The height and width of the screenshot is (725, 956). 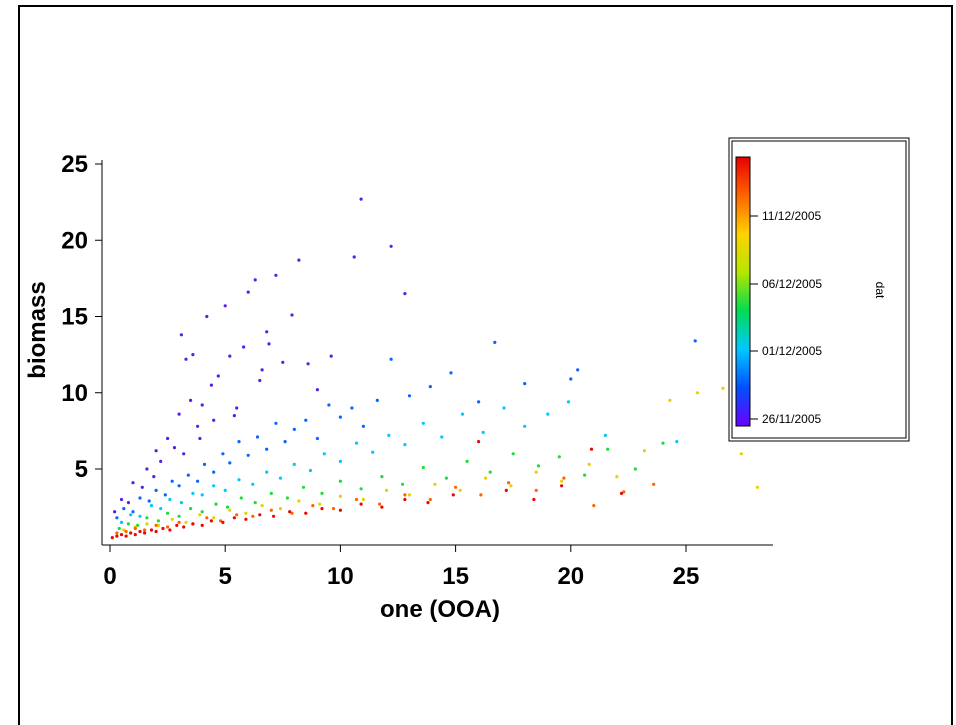 What do you see at coordinates (74, 317) in the screenshot?
I see `y-tick-label: 15` at bounding box center [74, 317].